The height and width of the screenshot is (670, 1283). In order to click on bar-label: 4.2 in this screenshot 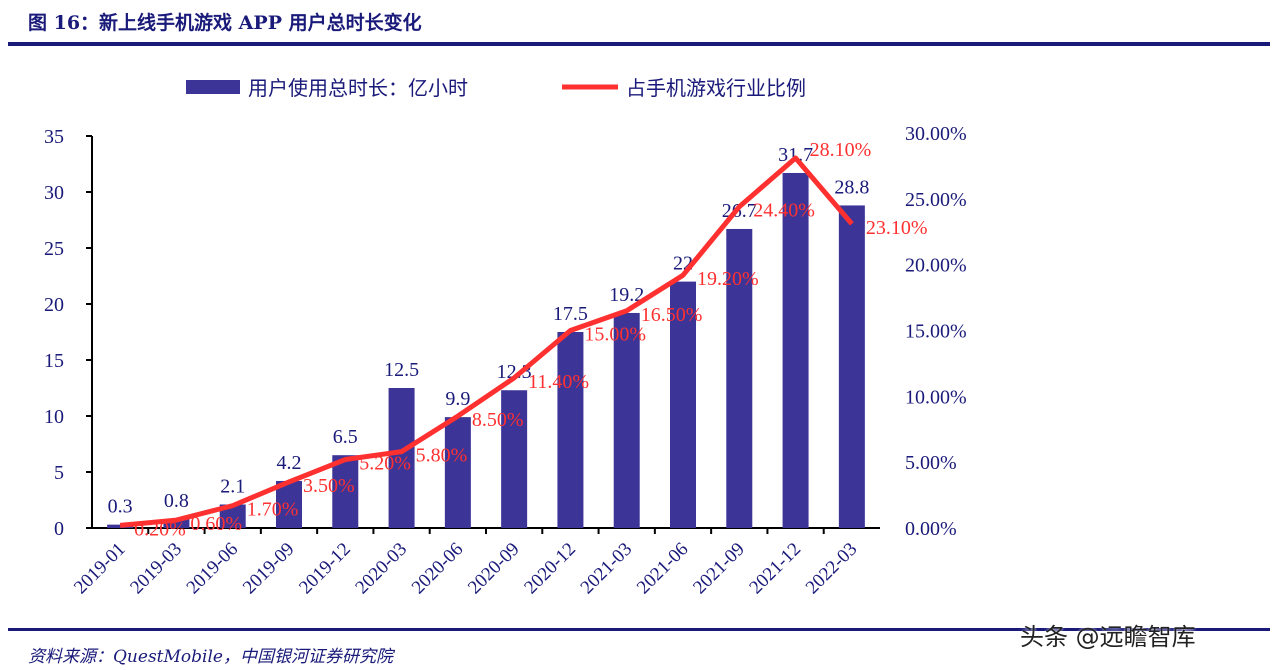, I will do `click(289, 463)`.